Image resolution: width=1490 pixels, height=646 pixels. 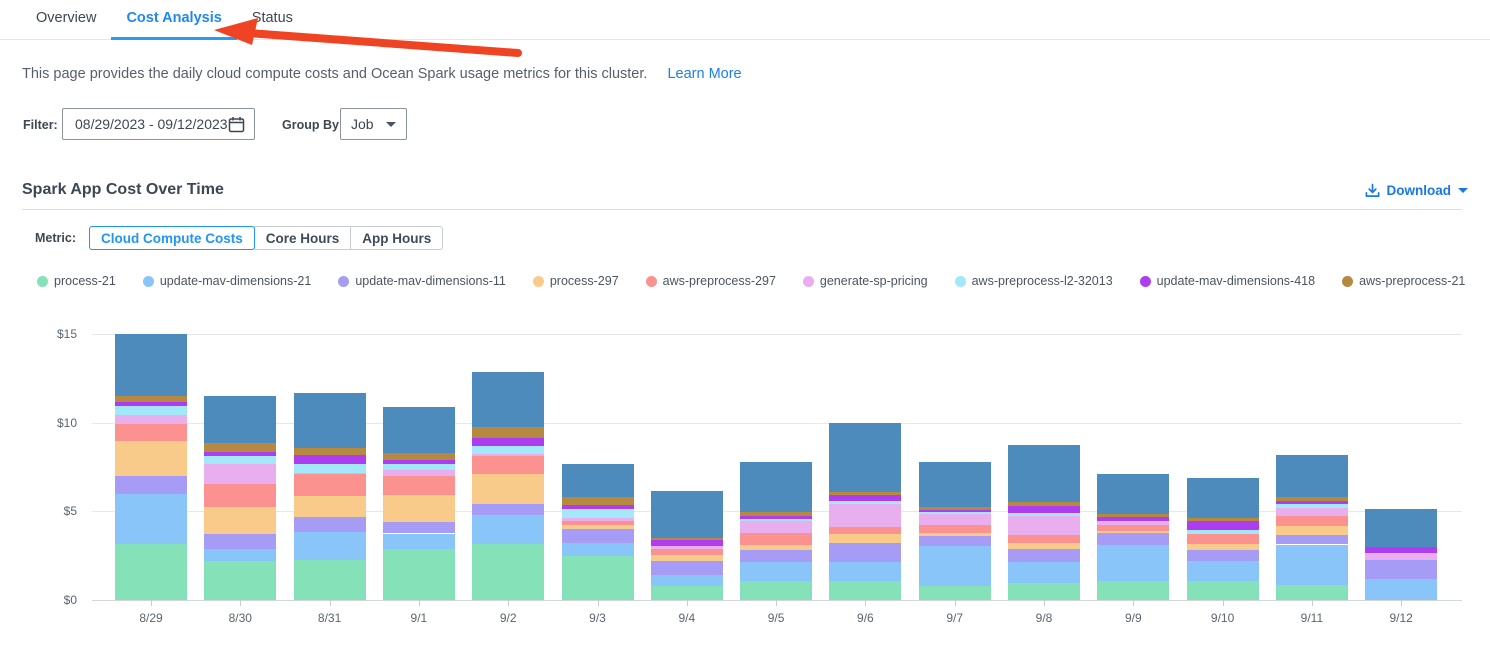 What do you see at coordinates (1403, 281) in the screenshot?
I see `legend-item-aws-preprocess-21: aws-preprocess-21` at bounding box center [1403, 281].